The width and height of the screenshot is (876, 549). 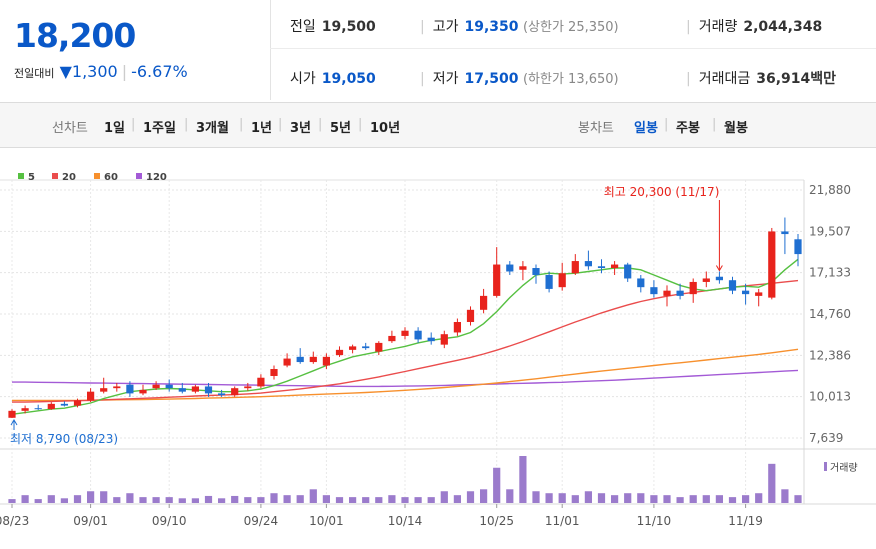 What do you see at coordinates (326, 521) in the screenshot?
I see `x-tick-label: 10/01` at bounding box center [326, 521].